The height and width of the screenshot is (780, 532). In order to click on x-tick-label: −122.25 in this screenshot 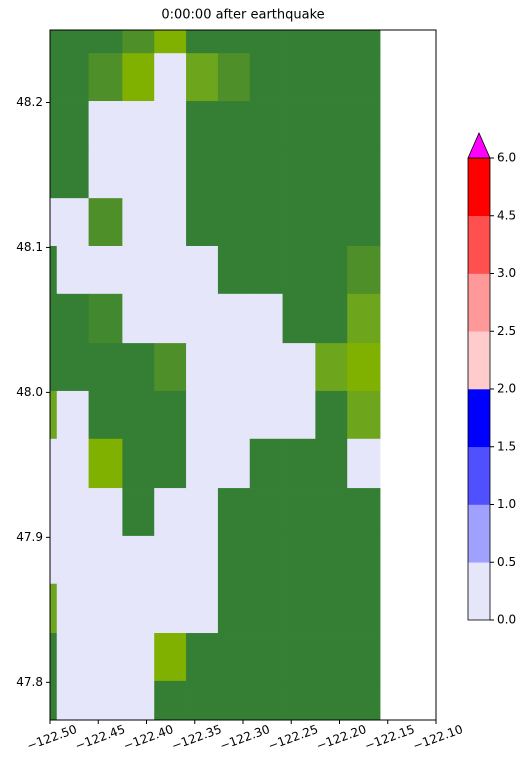, I will do `click(293, 737)`.